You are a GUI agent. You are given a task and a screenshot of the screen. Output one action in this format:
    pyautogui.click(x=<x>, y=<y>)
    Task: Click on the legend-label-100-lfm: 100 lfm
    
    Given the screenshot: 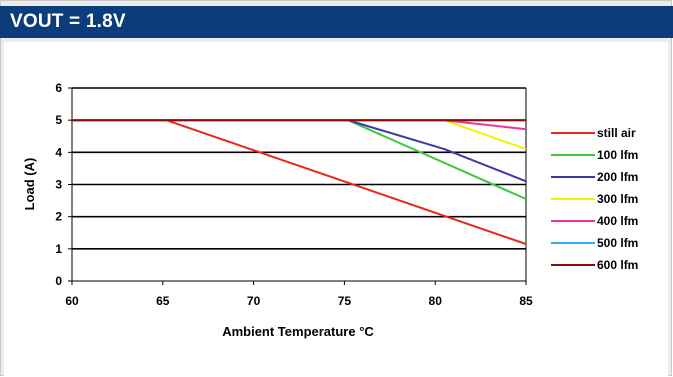 What is the action you would take?
    pyautogui.click(x=617, y=155)
    